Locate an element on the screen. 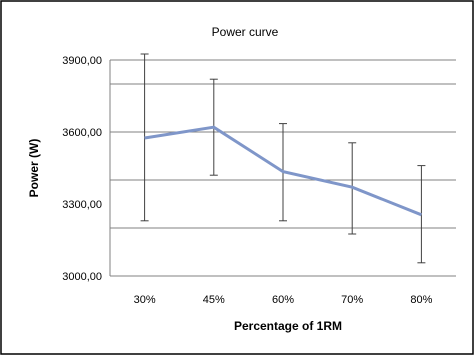 This screenshot has width=475, height=356. x-tick-label: 60% is located at coordinates (283, 300).